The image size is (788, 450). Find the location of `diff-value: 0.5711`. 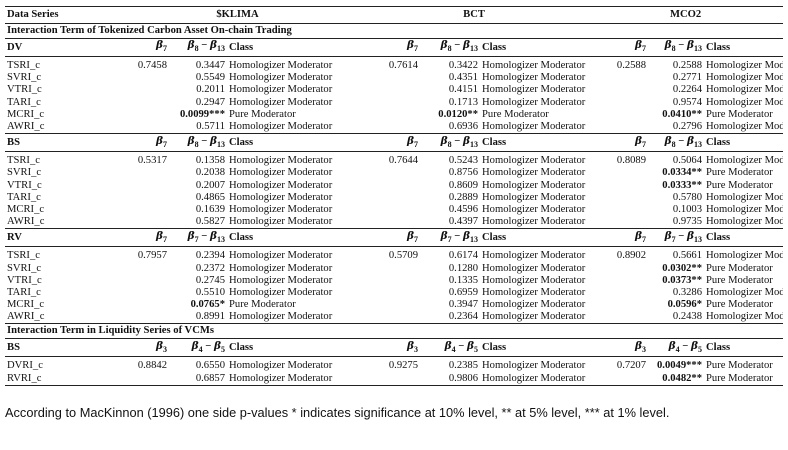

diff-value: 0.5711 is located at coordinates (198, 127).